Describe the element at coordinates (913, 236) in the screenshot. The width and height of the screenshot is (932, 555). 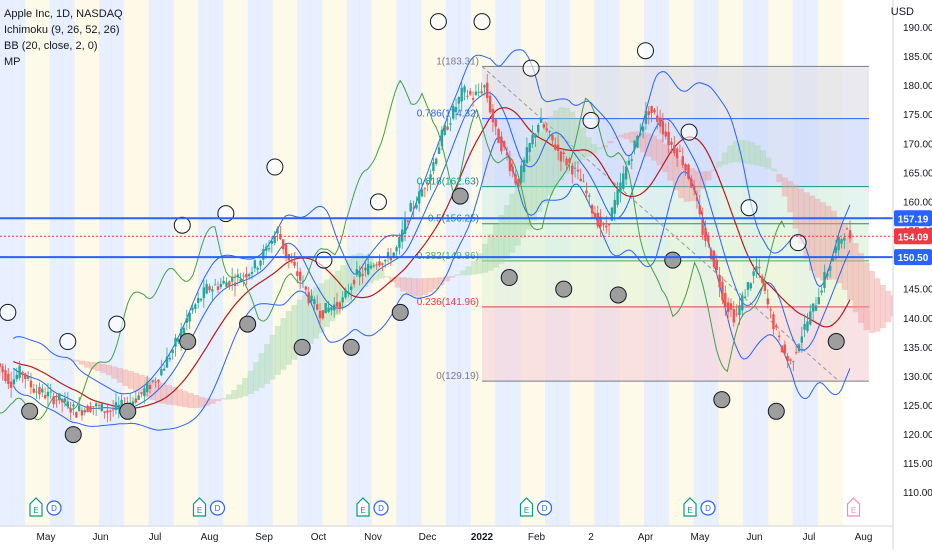
I see `last-price-tag` at that location.